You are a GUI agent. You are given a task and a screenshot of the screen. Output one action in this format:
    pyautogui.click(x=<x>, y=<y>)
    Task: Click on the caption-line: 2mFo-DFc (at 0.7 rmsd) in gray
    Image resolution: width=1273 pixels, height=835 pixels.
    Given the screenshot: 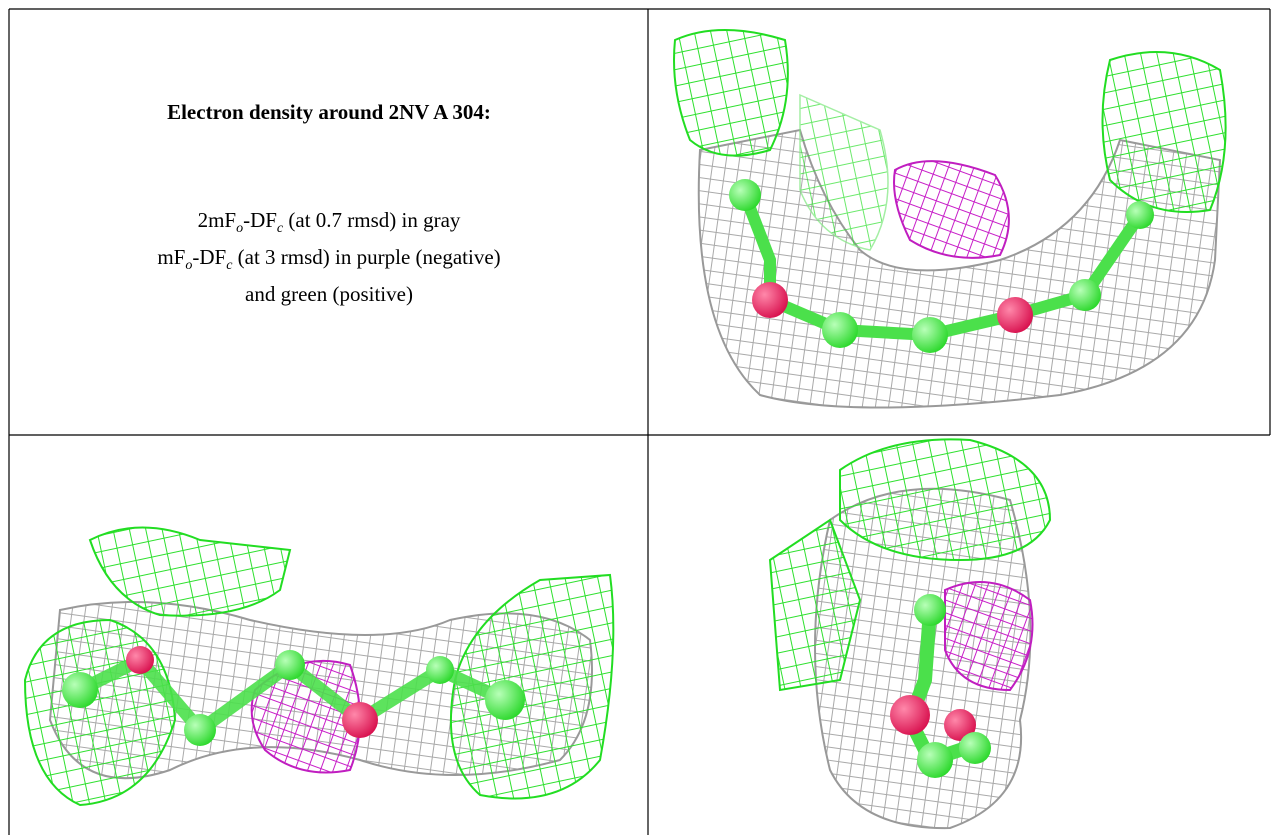 What is the action you would take?
    pyautogui.click(x=329, y=224)
    